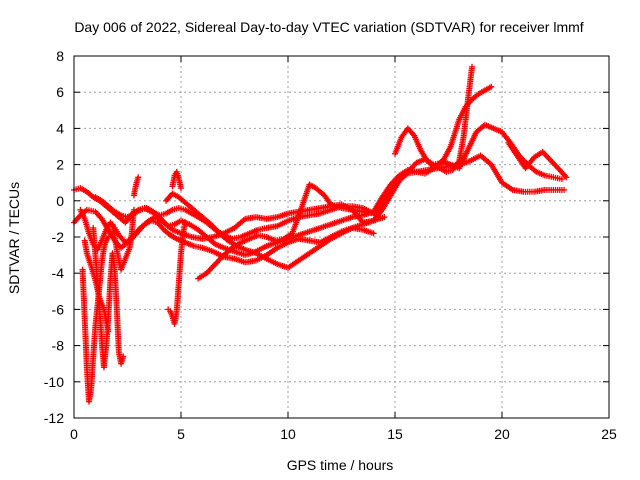 Image resolution: width=640 pixels, height=480 pixels. What do you see at coordinates (14, 238) in the screenshot?
I see `y-axis-label: SDTVAR / TECUs` at bounding box center [14, 238].